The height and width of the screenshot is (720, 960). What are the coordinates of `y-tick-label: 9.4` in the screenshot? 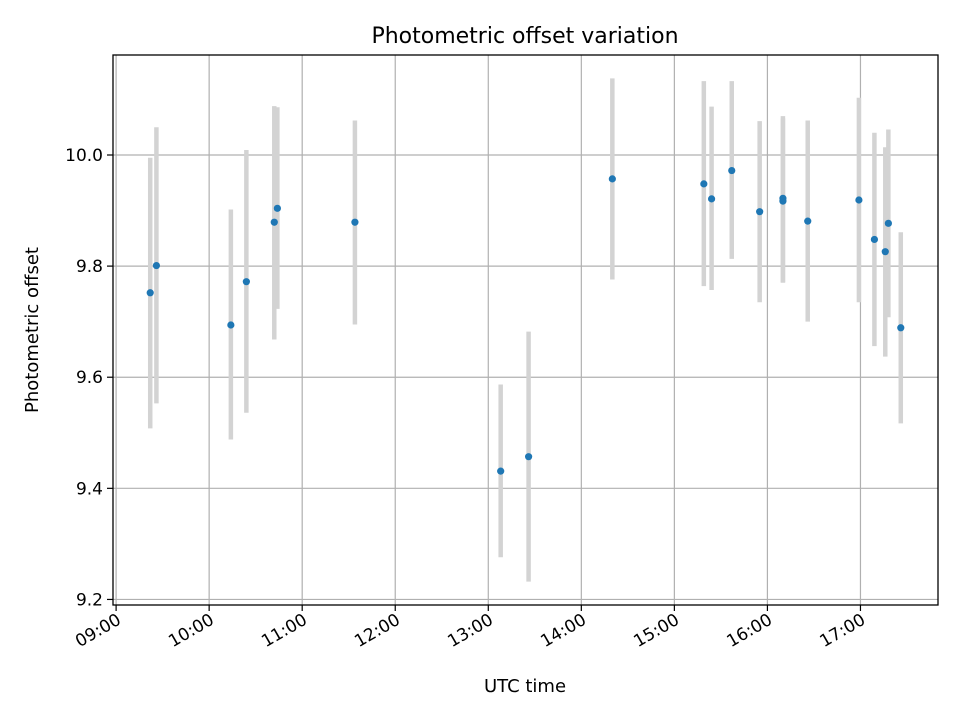 It's located at (89, 489).